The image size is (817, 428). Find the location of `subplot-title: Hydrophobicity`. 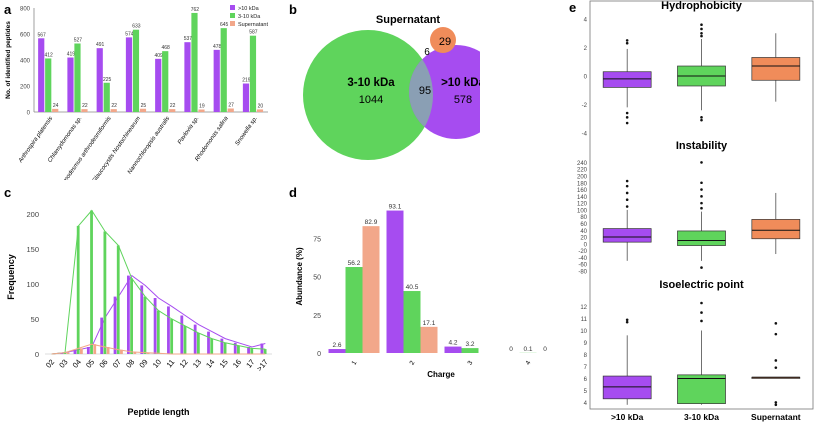

subplot-title: Hydrophobicity is located at coordinates (702, 6).